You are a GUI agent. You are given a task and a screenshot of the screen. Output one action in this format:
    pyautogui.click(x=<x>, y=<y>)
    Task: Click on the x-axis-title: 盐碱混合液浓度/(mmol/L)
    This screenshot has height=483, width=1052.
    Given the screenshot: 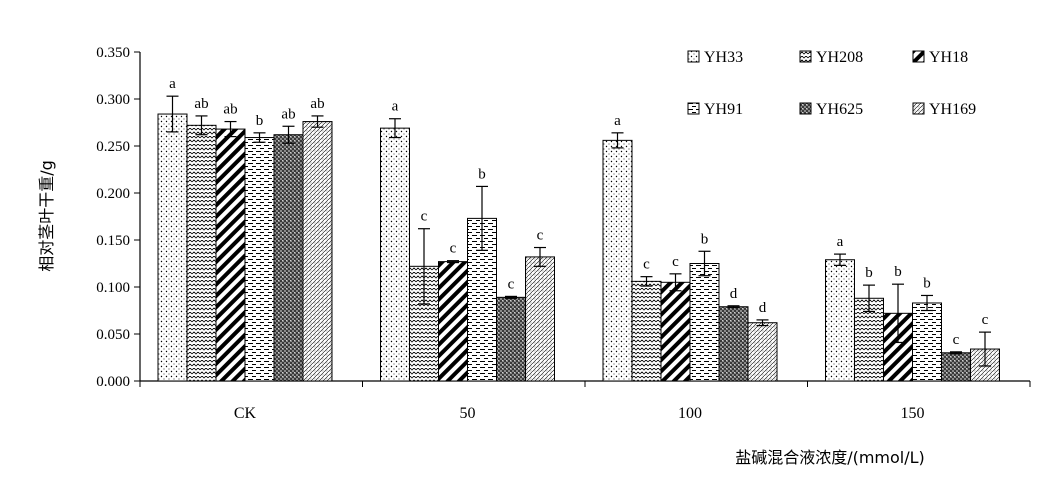 What is the action you would take?
    pyautogui.click(x=830, y=457)
    